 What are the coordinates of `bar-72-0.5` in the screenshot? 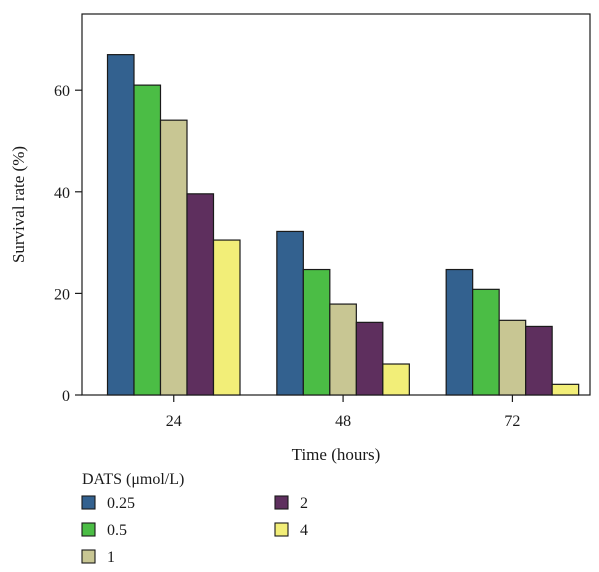 It's located at (486, 342).